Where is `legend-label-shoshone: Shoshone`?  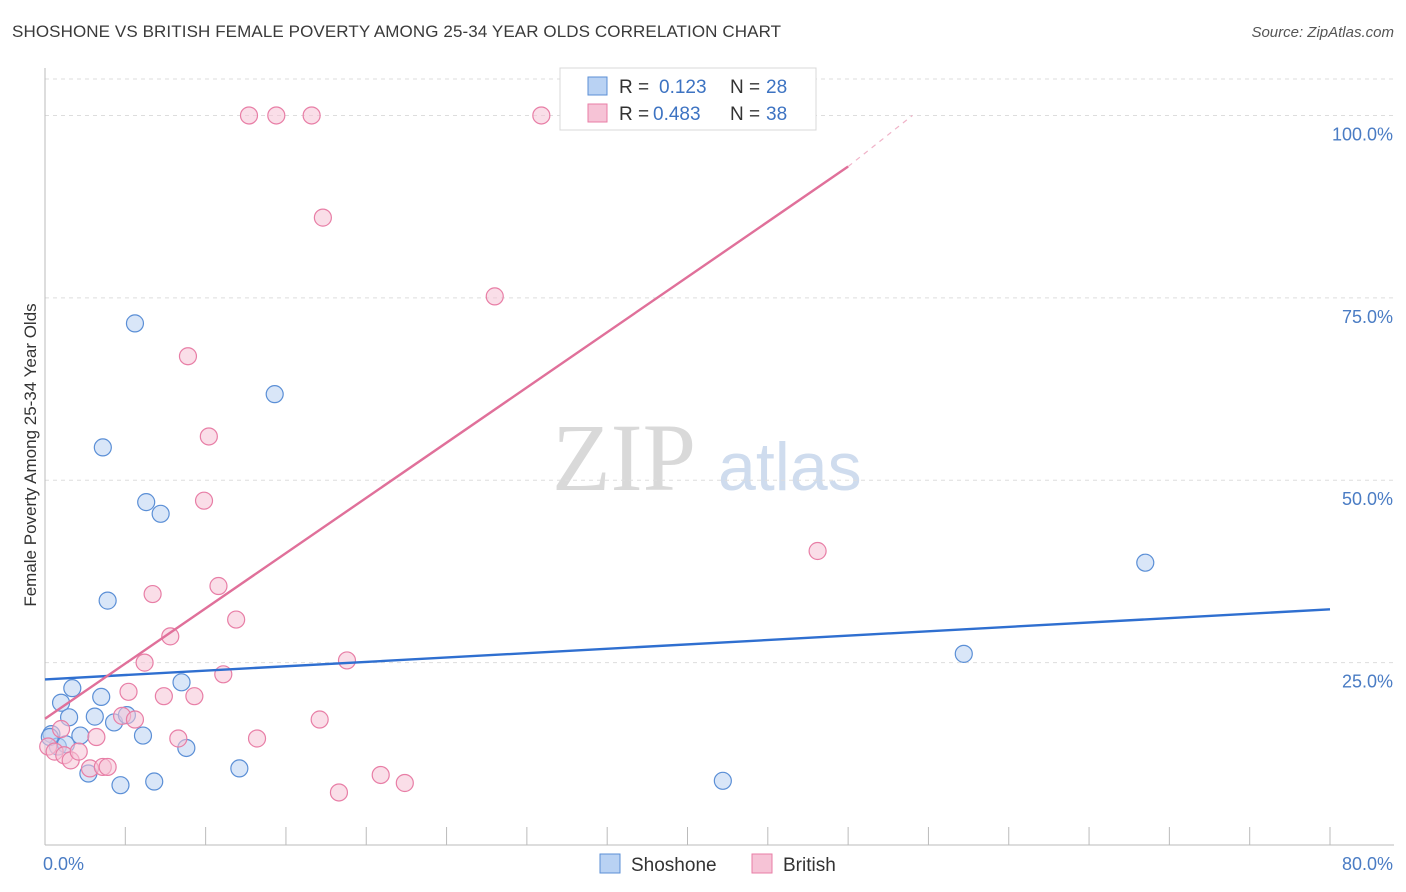
legend-label-shoshone: Shoshone is located at coordinates (674, 865).